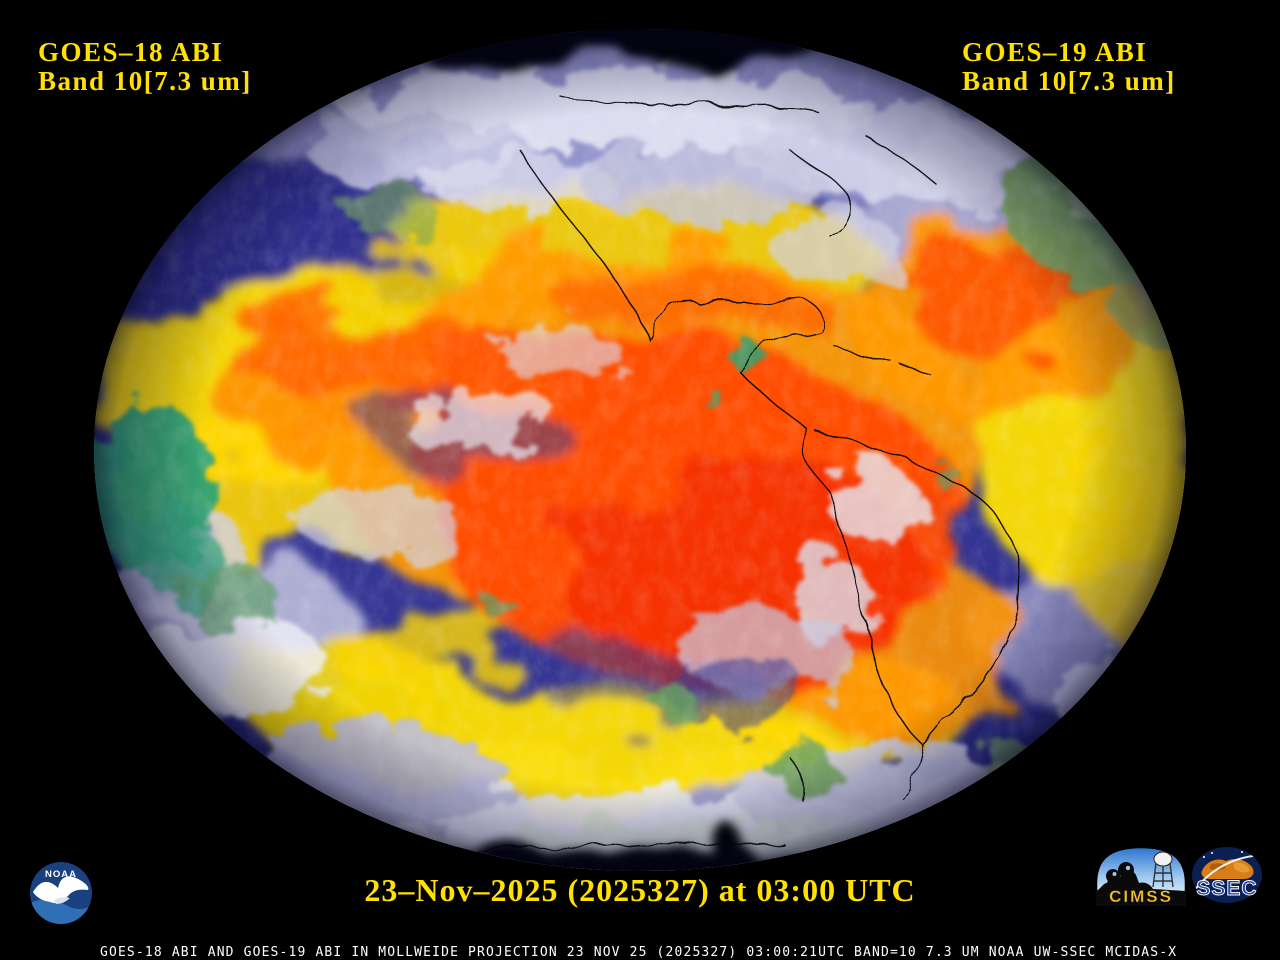 The height and width of the screenshot is (960, 1280). Describe the element at coordinates (1069, 81) in the screenshot. I see `goes19-title-line2: Band 10[7.3 um]` at that location.